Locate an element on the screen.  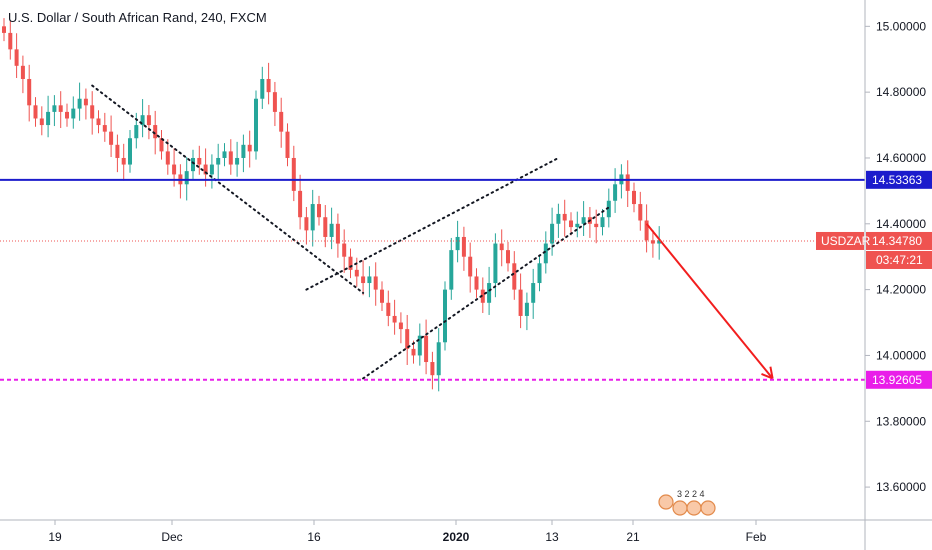
x-tick: 13 is located at coordinates (552, 532).